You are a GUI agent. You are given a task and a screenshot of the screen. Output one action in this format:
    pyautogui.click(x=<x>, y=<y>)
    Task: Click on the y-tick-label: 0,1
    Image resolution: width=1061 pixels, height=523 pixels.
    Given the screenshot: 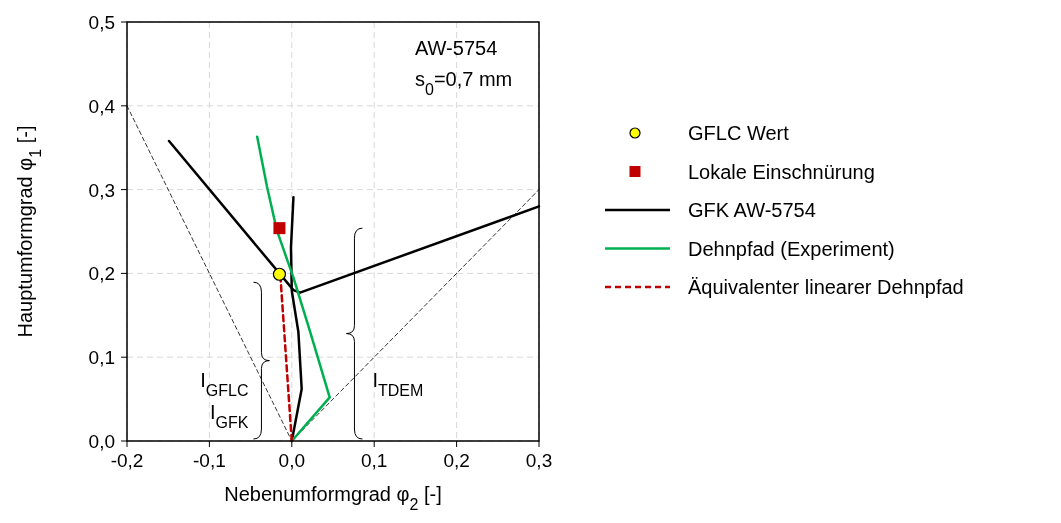 What is the action you would take?
    pyautogui.click(x=101, y=358)
    